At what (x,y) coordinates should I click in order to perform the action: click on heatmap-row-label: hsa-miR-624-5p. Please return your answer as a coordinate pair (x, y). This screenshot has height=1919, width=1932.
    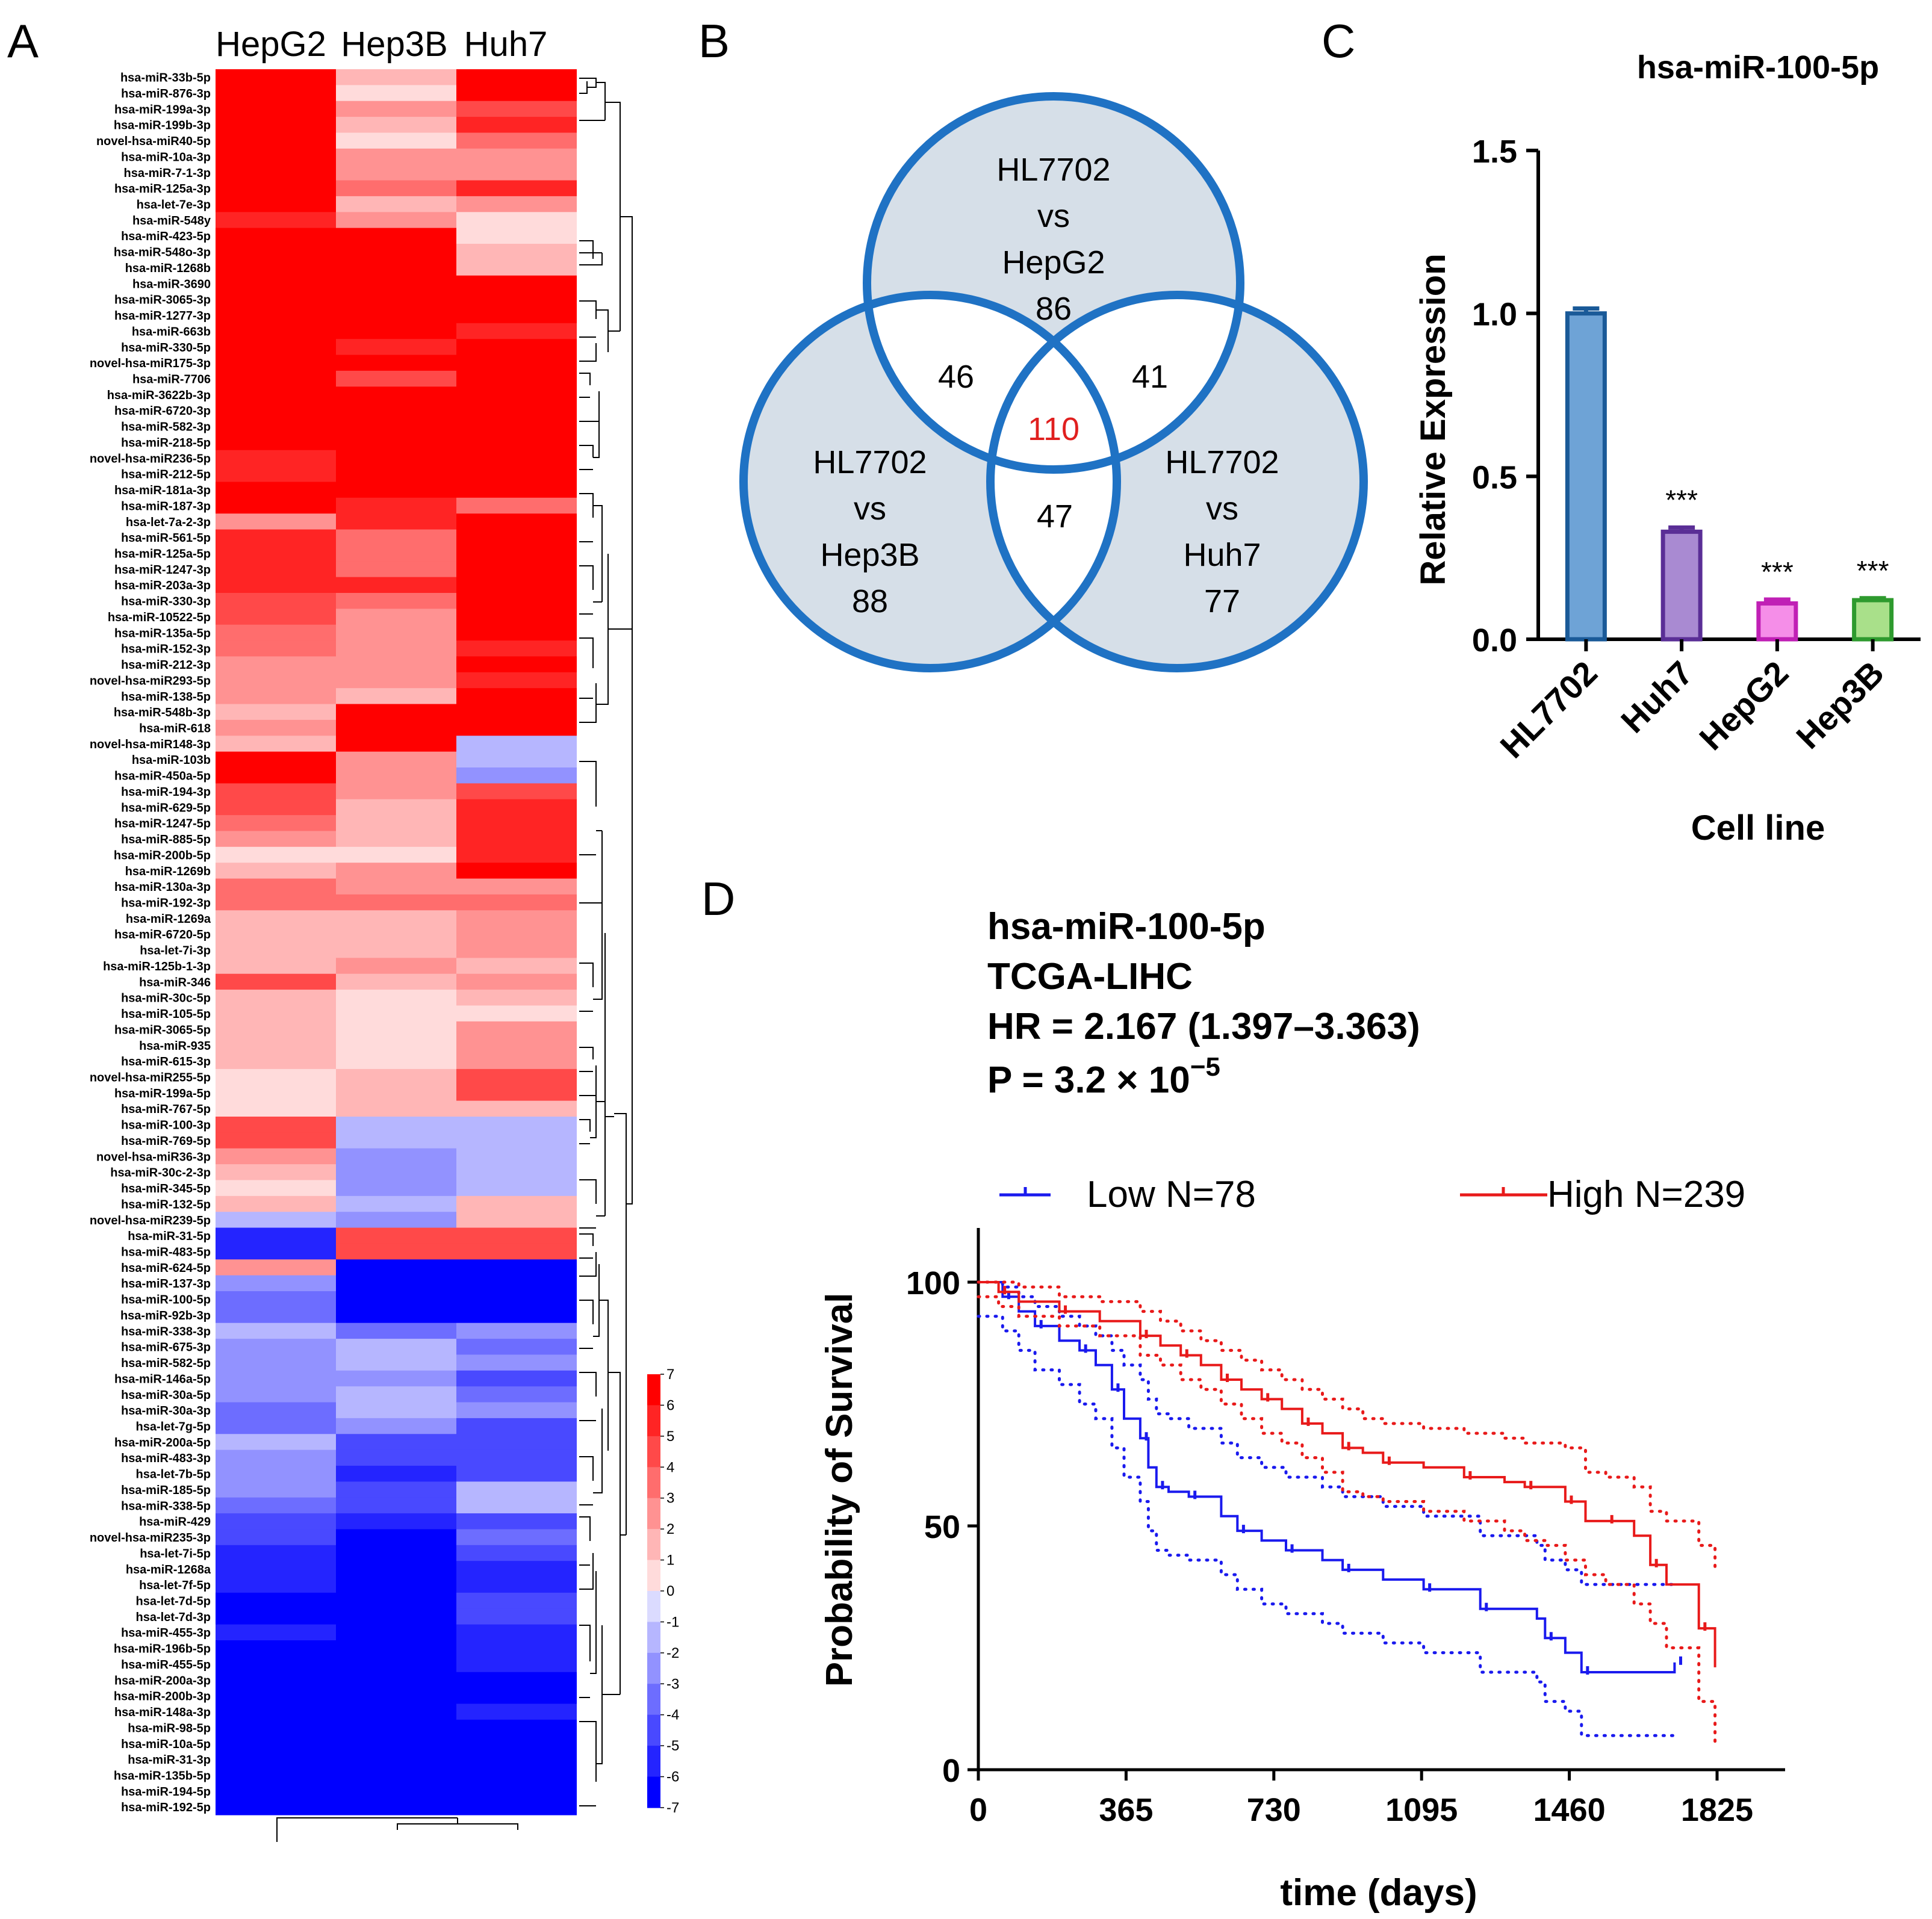
    Looking at the image, I should click on (166, 1268).